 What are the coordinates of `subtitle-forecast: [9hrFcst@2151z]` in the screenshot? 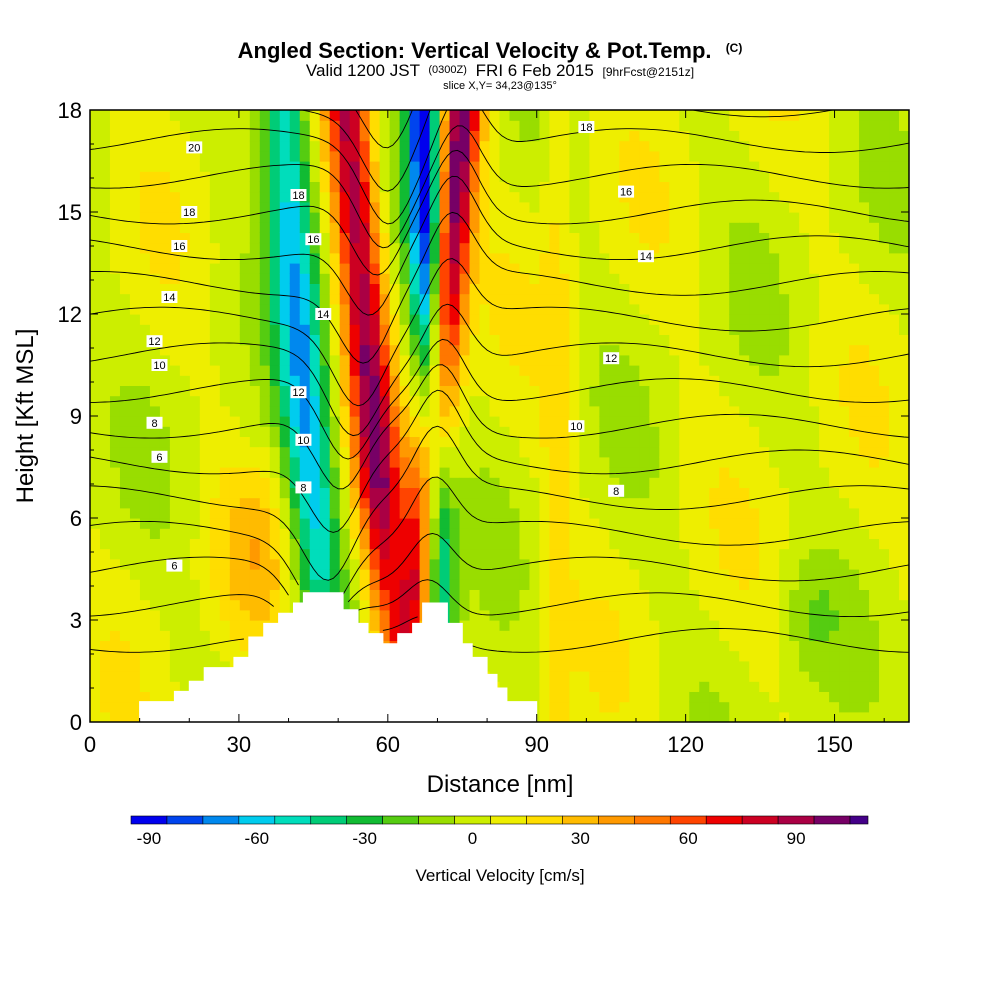 It's located at (649, 72).